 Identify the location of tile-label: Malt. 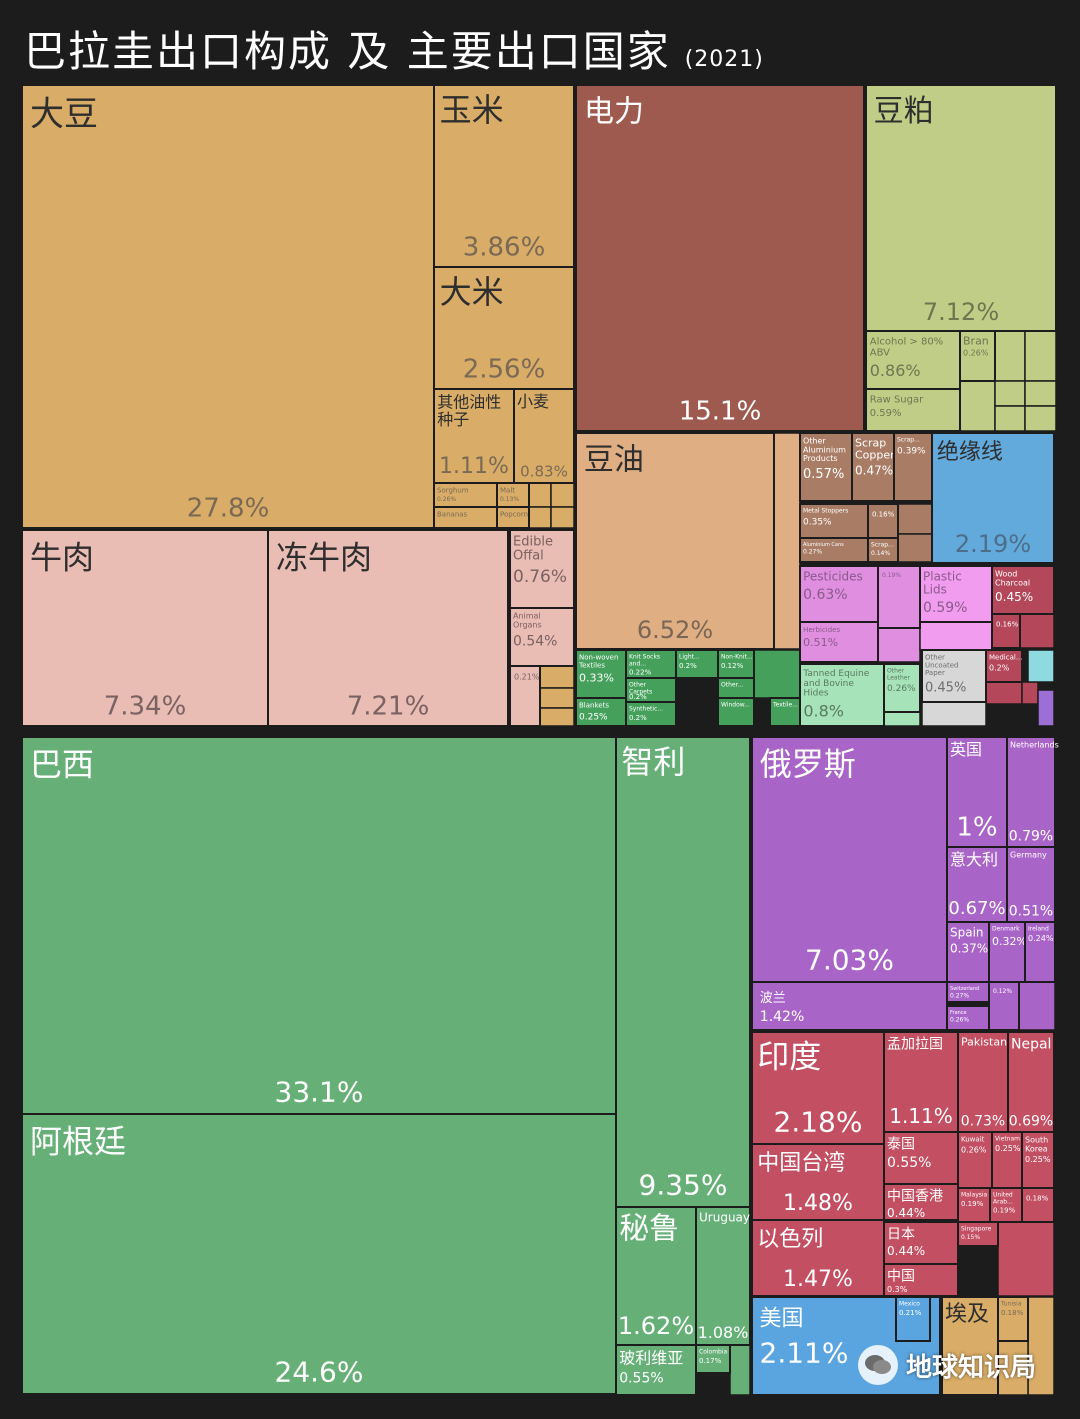
(507, 491).